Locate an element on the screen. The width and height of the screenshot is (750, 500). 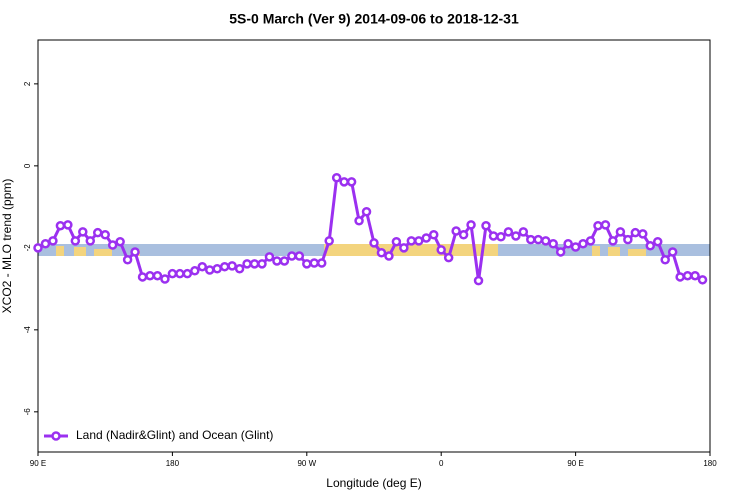
land-ocean-band is located at coordinates (374, 250).